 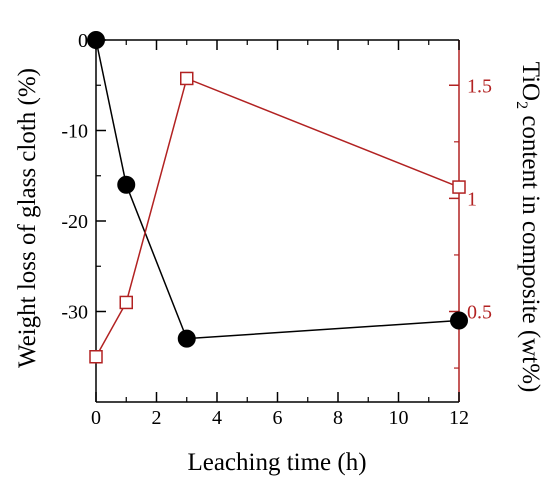 I want to click on x-axis-title: Leaching time (h), so click(x=276, y=462).